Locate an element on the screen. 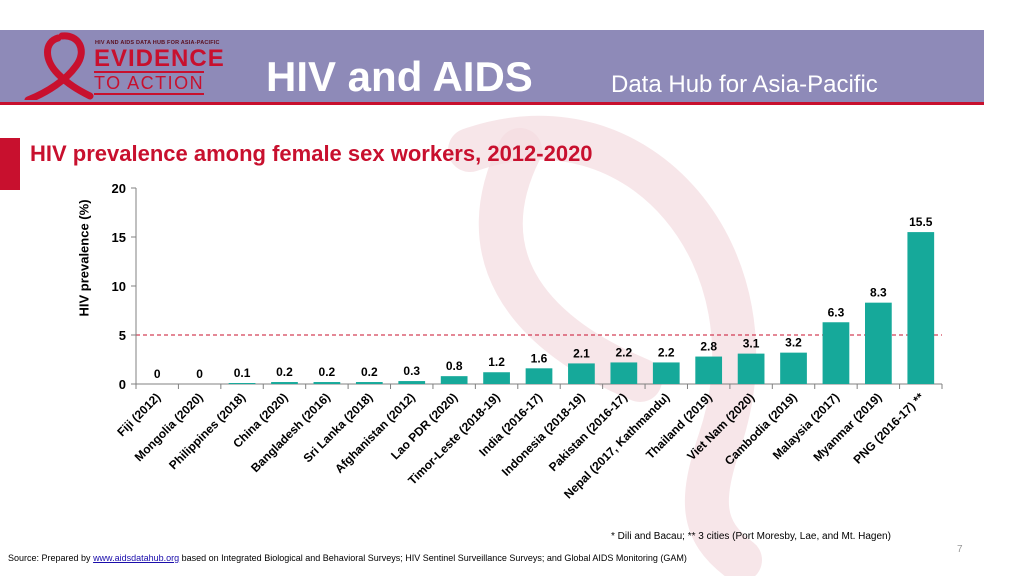 Image resolution: width=1024 pixels, height=576 pixels. app-title: HIV and AIDS is located at coordinates (399, 76).